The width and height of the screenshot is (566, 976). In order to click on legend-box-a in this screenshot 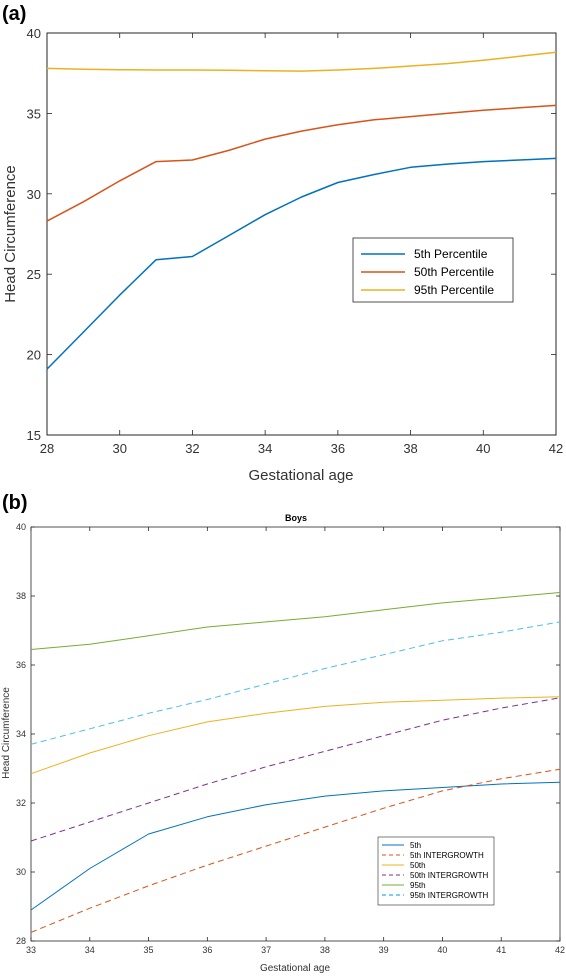, I will do `click(433, 270)`.